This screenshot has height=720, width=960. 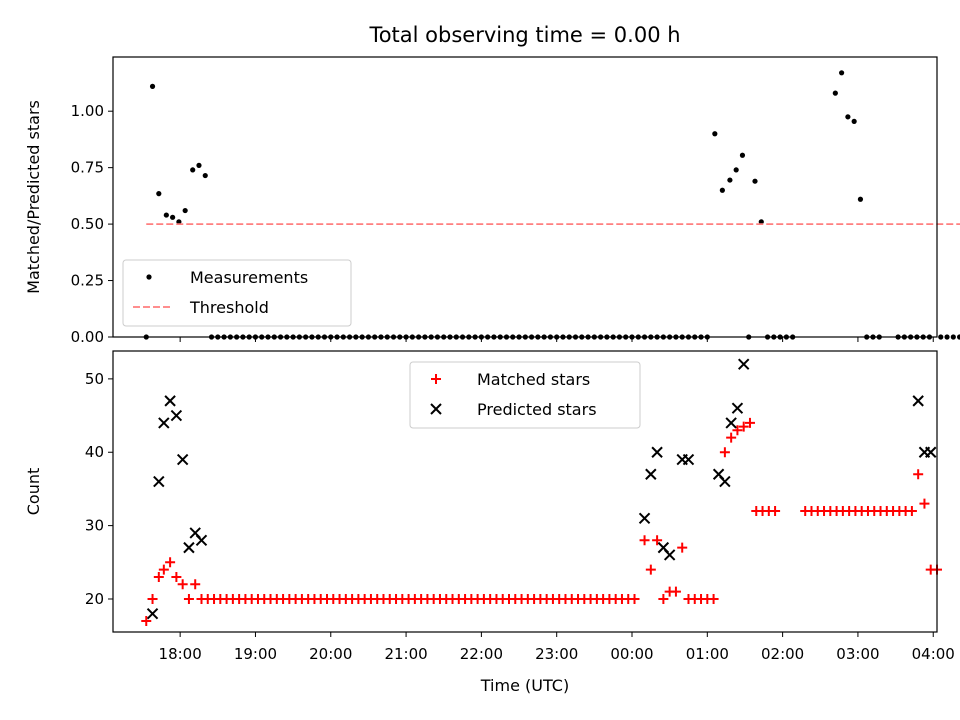 I want to click on x-tick-label: 00:00, so click(x=631, y=654).